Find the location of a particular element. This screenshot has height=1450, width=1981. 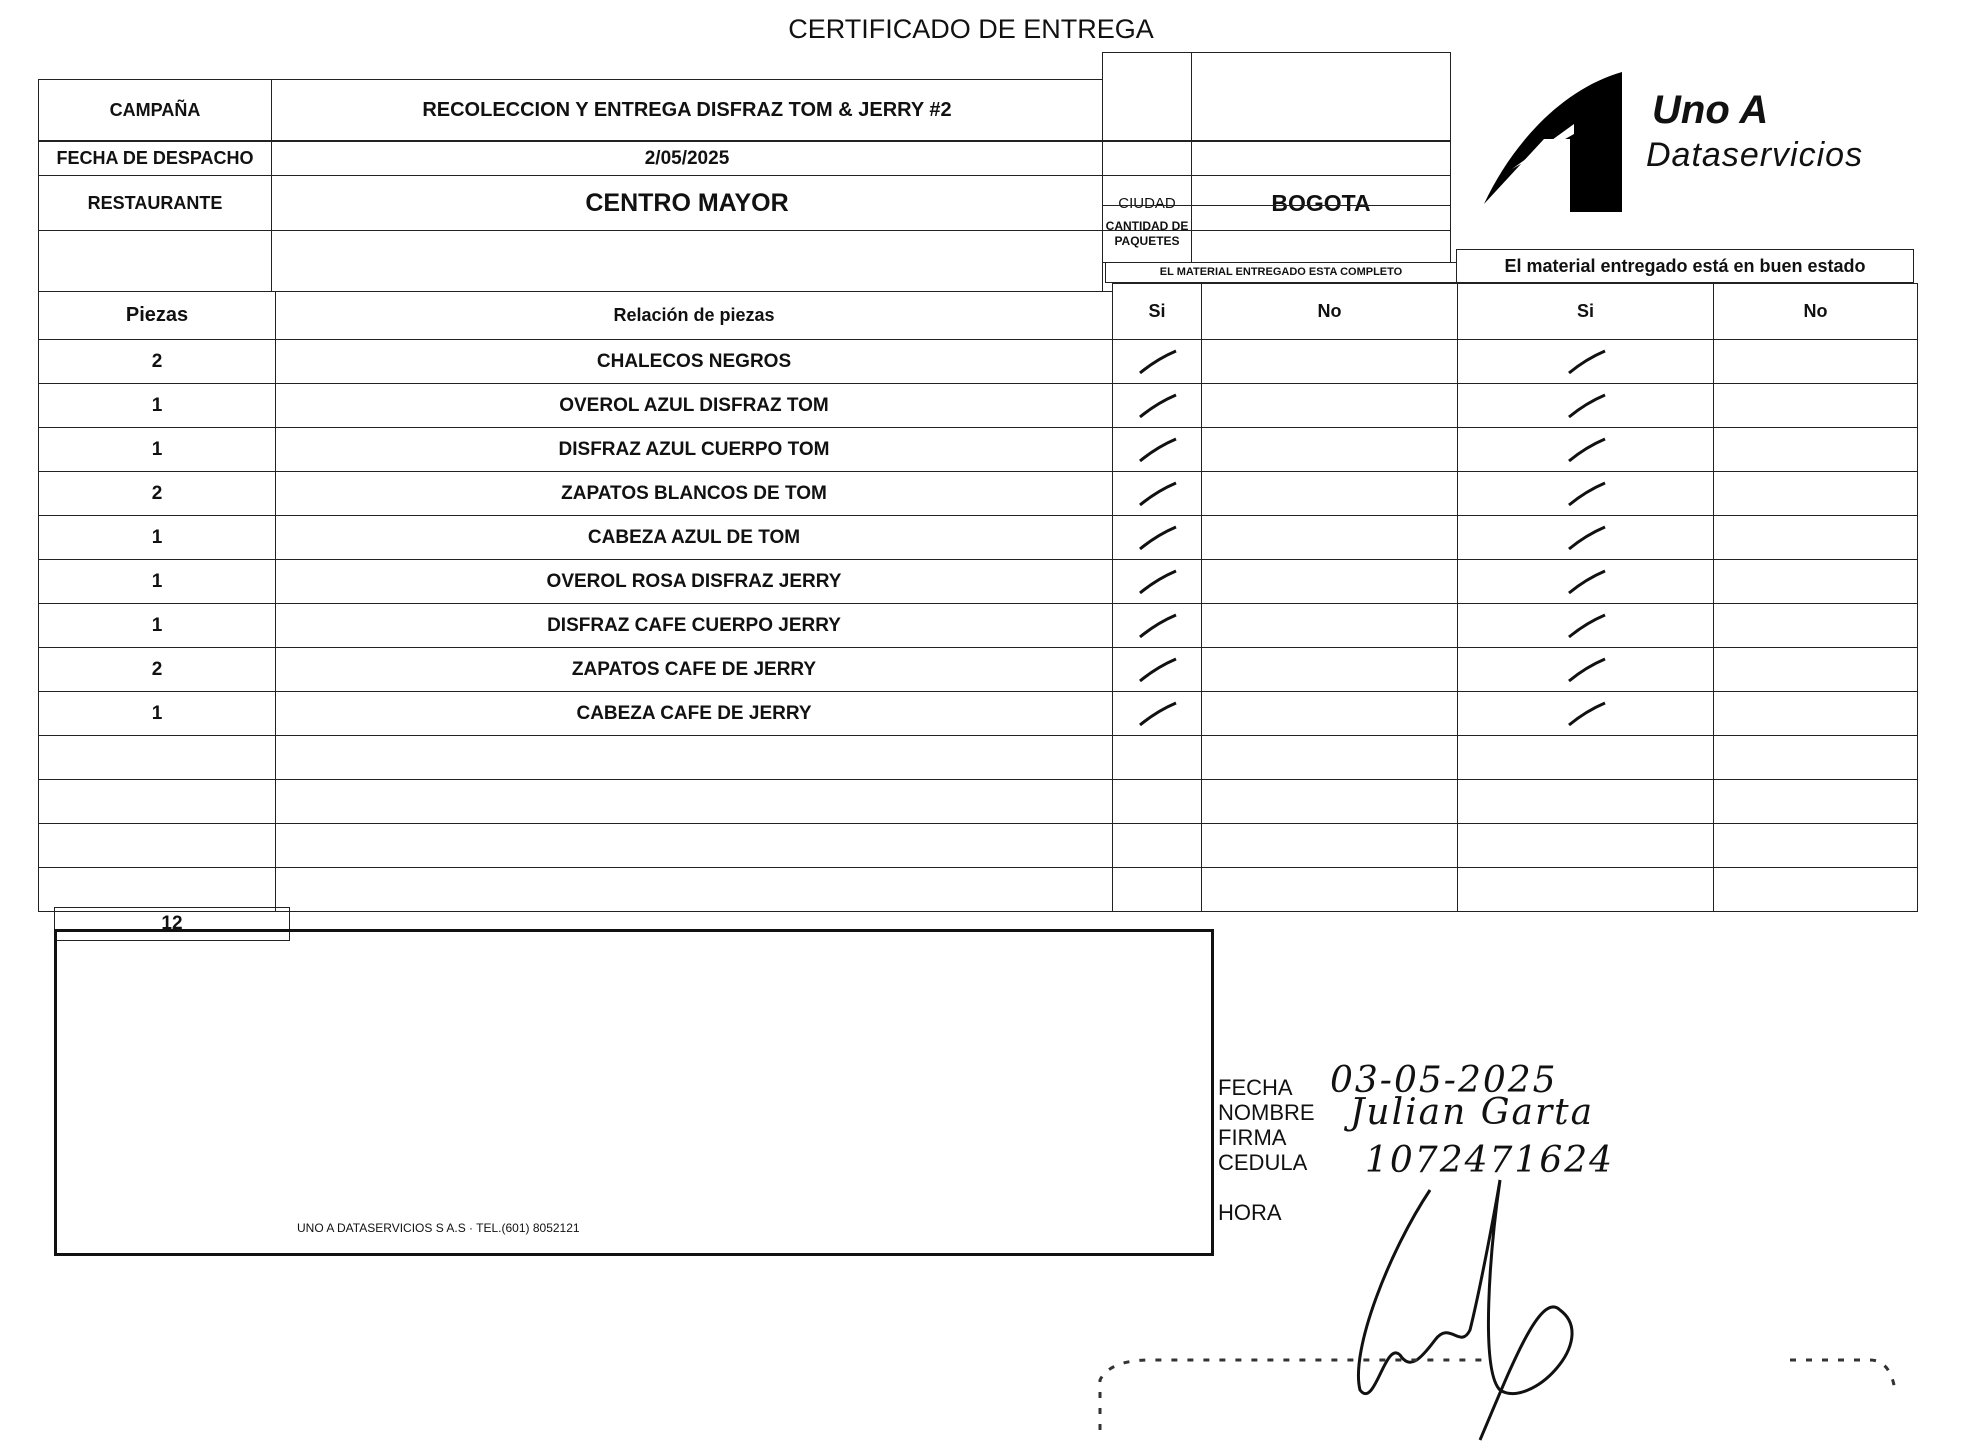

name-value: Julian Garta is located at coordinates (1472, 1112).